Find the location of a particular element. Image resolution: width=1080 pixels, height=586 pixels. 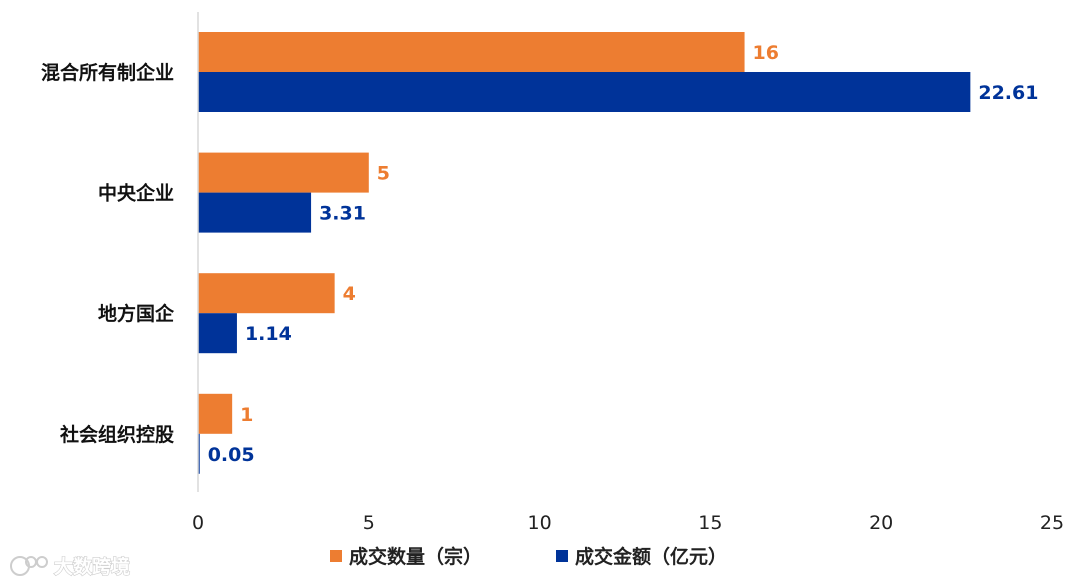

category-label-local-soe: 地方国企 is located at coordinates (136, 313).